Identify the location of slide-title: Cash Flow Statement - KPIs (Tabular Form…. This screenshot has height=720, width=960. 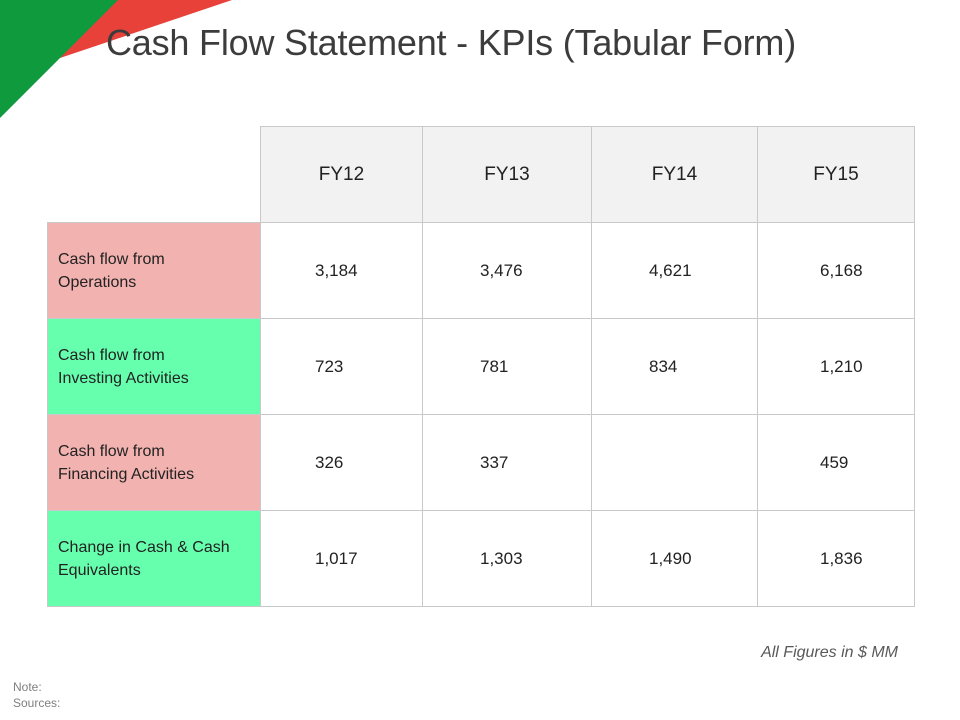
(451, 42).